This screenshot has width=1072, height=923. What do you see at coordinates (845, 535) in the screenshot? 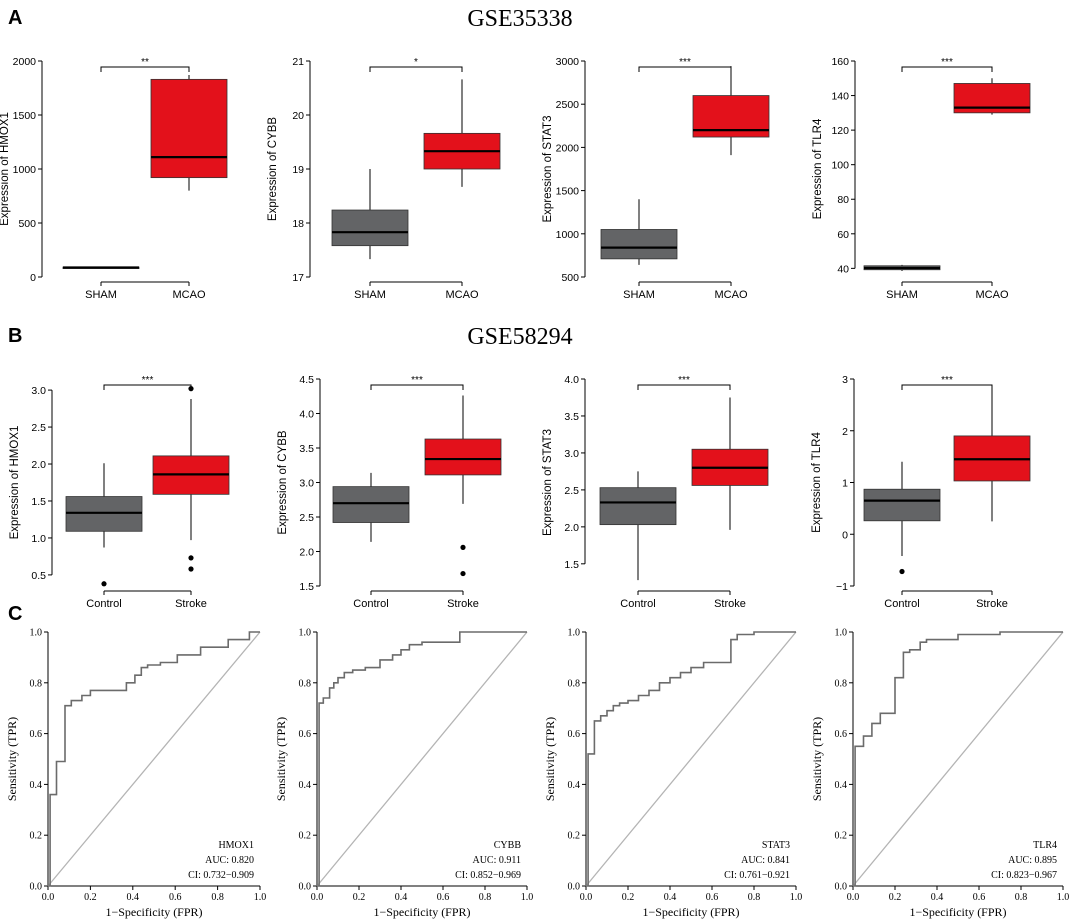
I see `y-tick-label: 0` at bounding box center [845, 535].